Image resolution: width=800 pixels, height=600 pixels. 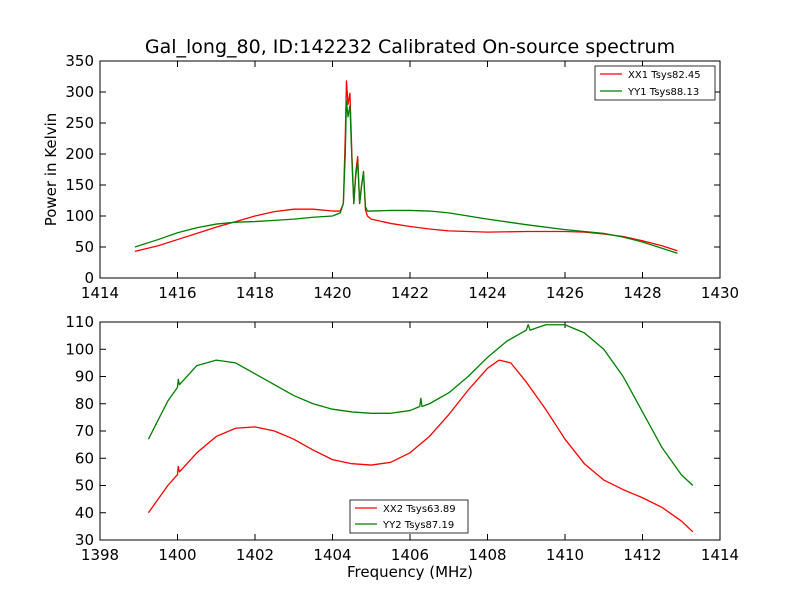 I want to click on top-x-tick-label: 1414, so click(x=100, y=293).